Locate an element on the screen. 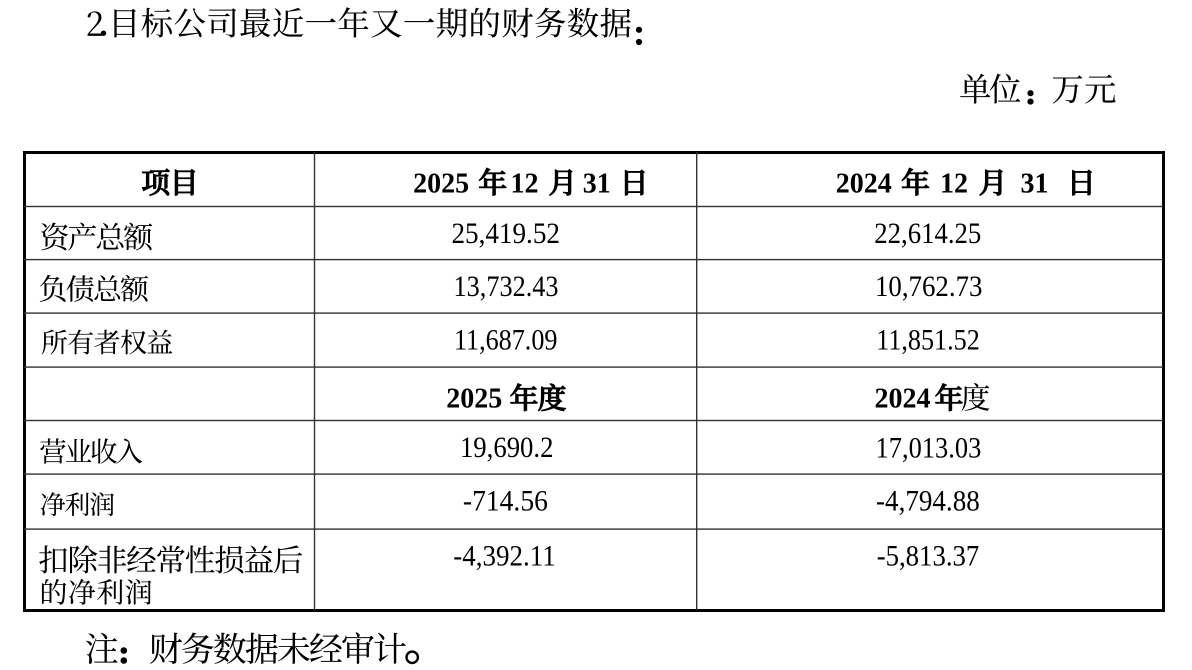 Image resolution: width=1192 pixels, height=670 pixels. svg-text: 22,614.25 is located at coordinates (927, 234).